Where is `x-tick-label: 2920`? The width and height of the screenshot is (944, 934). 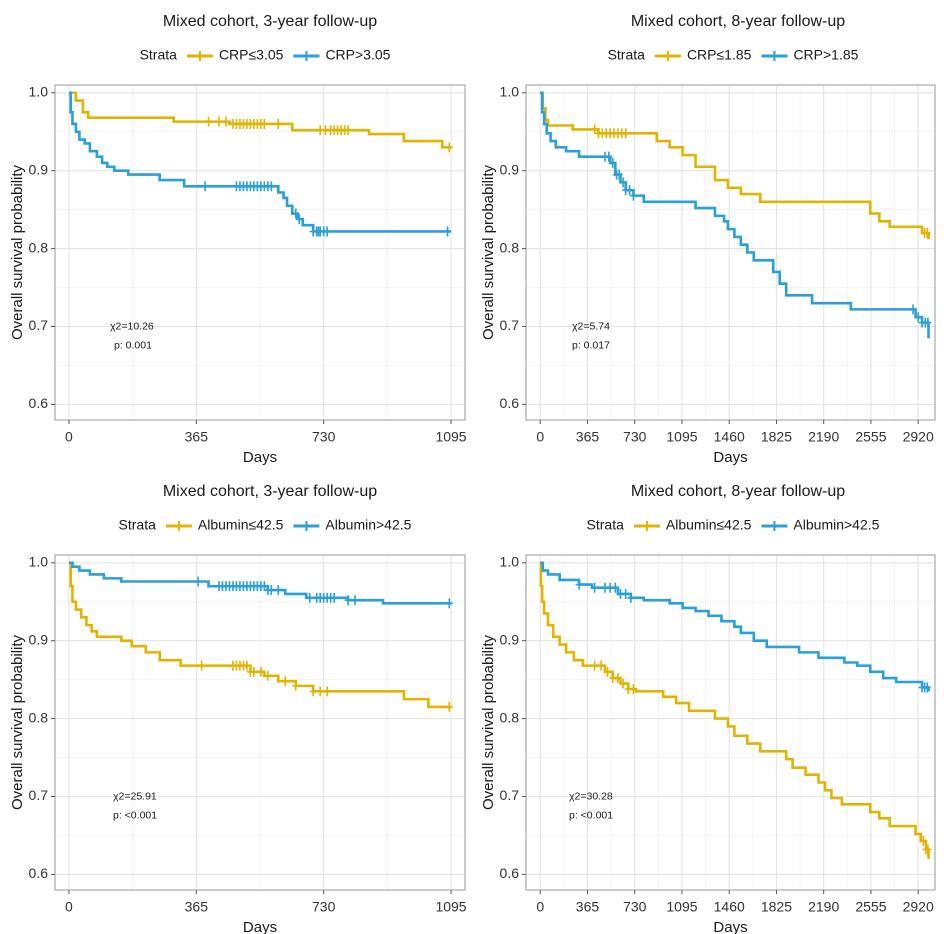 x-tick-label: 2920 is located at coordinates (918, 437).